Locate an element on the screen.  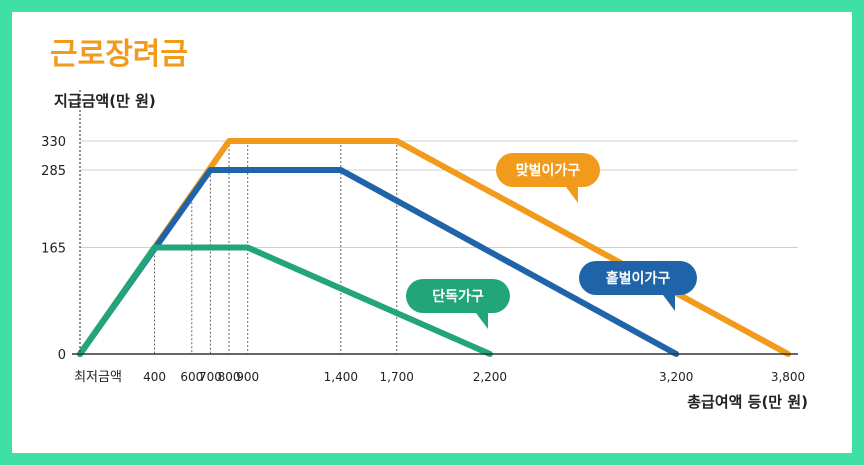
x-origin-label: 최저금액 is located at coordinates (98, 377).